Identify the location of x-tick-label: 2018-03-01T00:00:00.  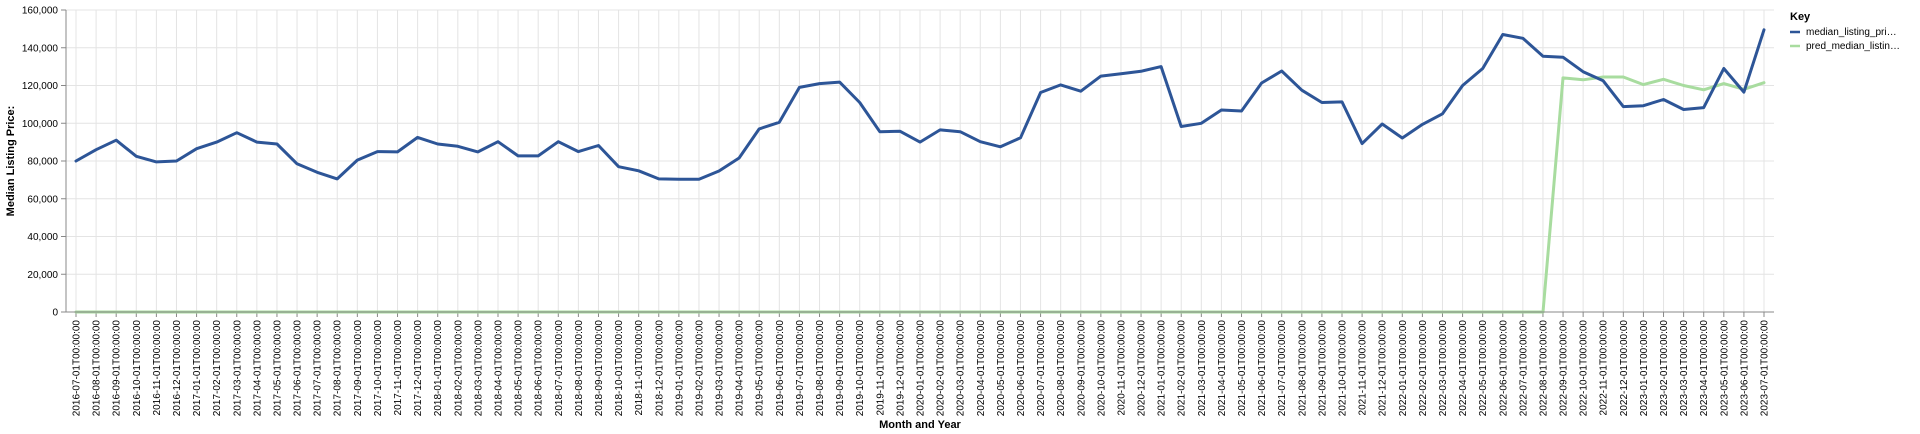
(478, 368).